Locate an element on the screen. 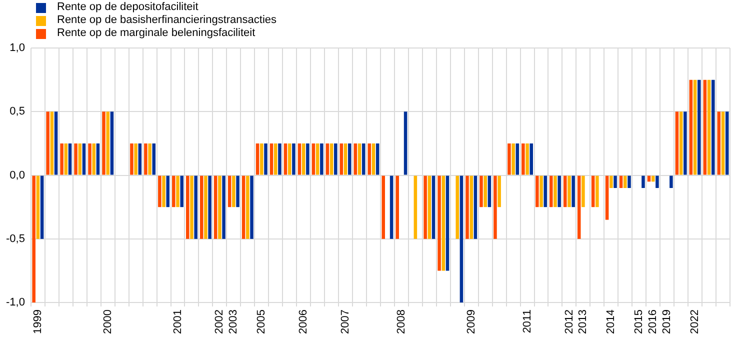  legend-label: Rente op de basisherfinancieringstransacties is located at coordinates (167, 20).